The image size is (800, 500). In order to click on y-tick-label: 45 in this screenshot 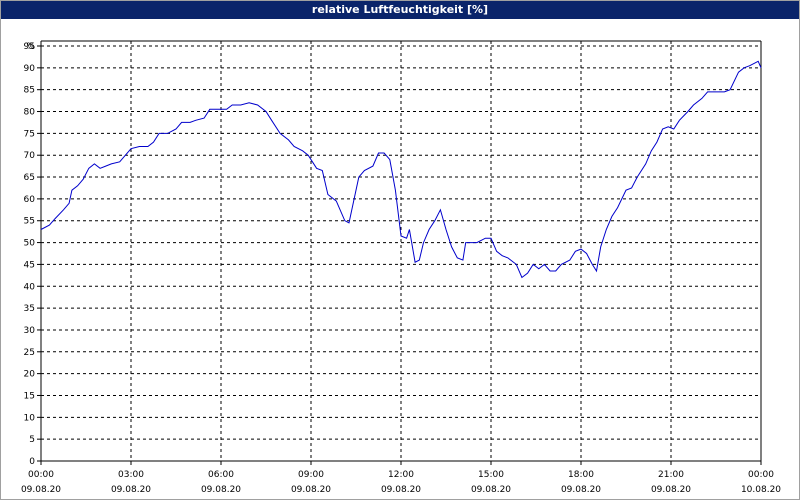, I will do `click(29, 265)`.